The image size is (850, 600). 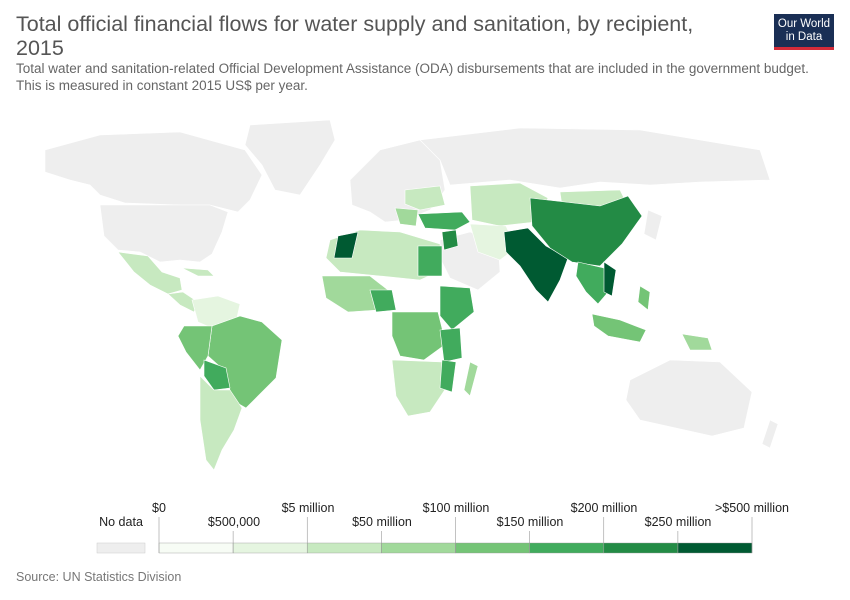 What do you see at coordinates (456, 508) in the screenshot?
I see `legend-tick-label: $100 million` at bounding box center [456, 508].